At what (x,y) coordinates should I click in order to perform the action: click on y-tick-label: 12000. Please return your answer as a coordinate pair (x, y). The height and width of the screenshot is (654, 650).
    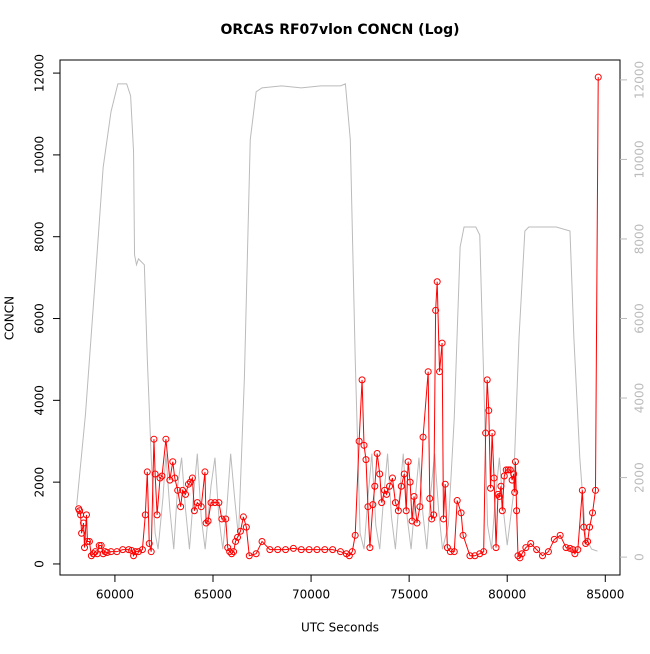
    Looking at the image, I should click on (40, 73).